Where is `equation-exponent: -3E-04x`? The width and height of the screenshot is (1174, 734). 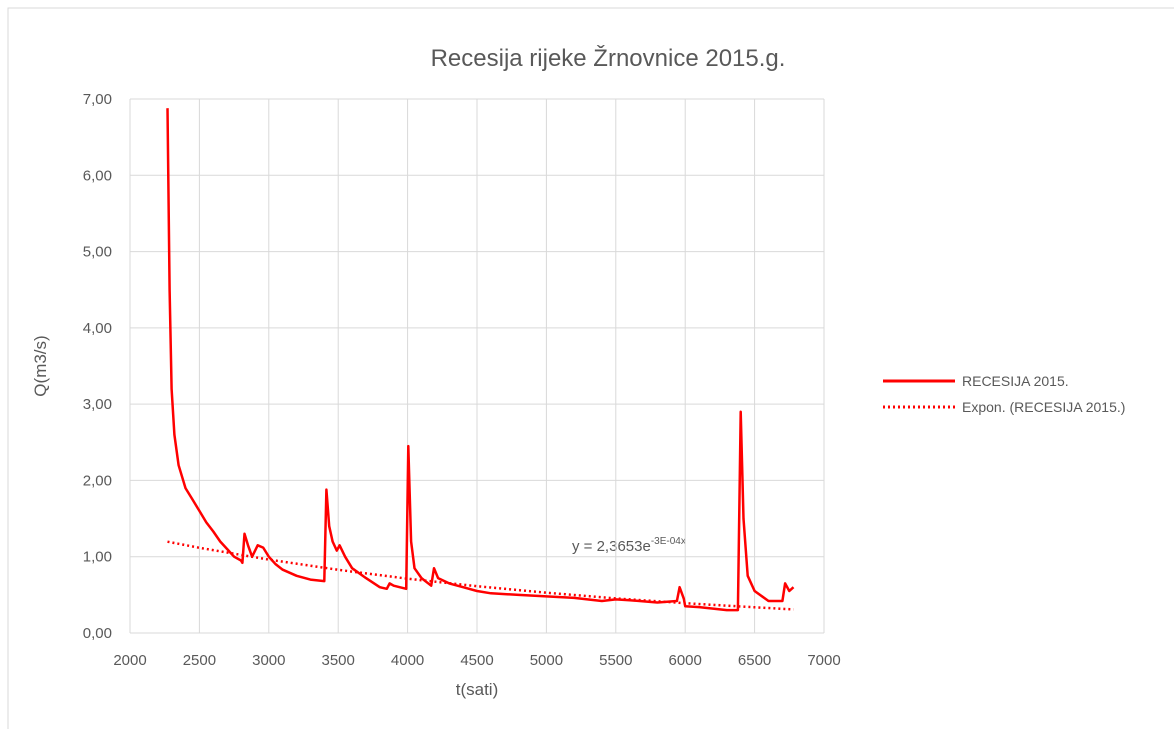 equation-exponent: -3E-04x is located at coordinates (668, 541).